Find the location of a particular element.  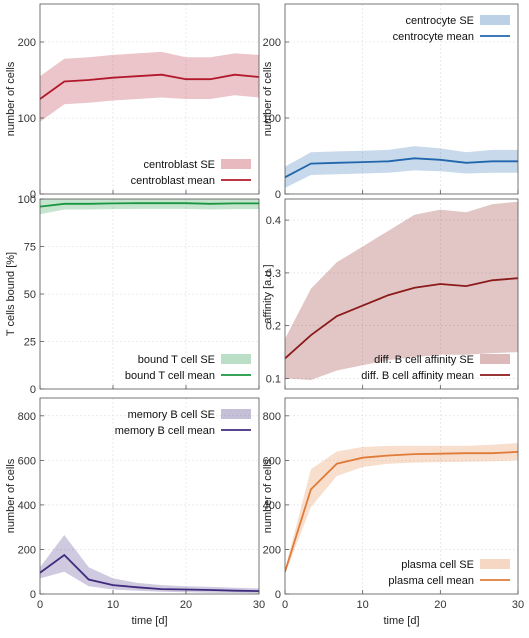

legend: centrocyte SE centrocyte mean is located at coordinates (451, 29).